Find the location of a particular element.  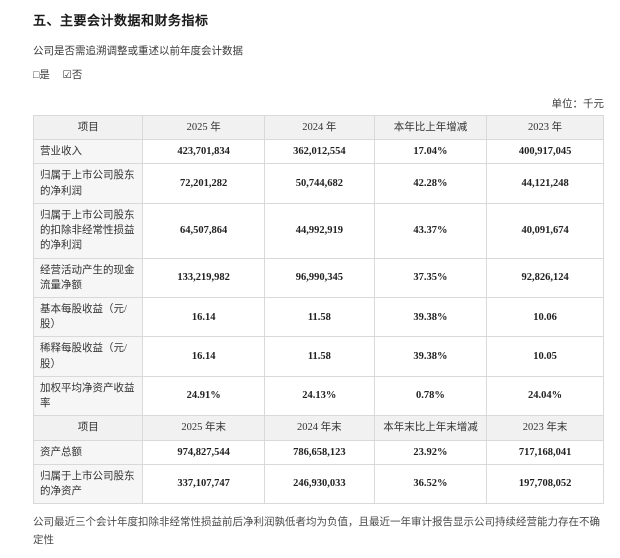

value-2024: 362,012,554 is located at coordinates (319, 152).